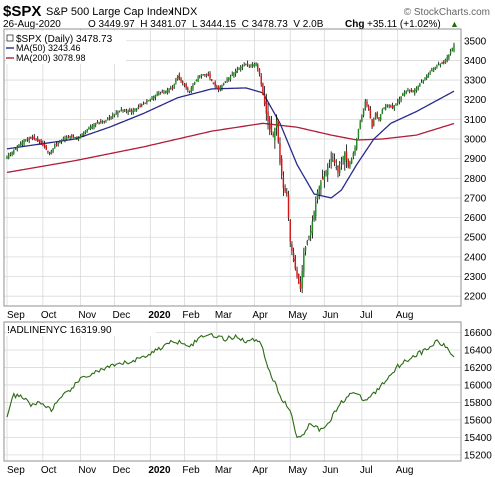  Describe the element at coordinates (48, 48) in the screenshot. I see `legend-ma50: MA(50) 3243.46` at that location.